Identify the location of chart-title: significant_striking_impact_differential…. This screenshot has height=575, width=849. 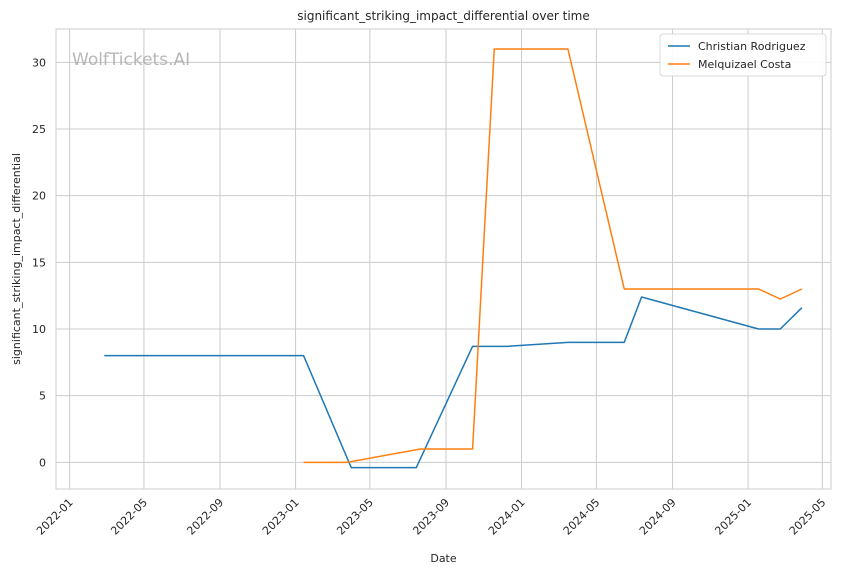
(443, 16).